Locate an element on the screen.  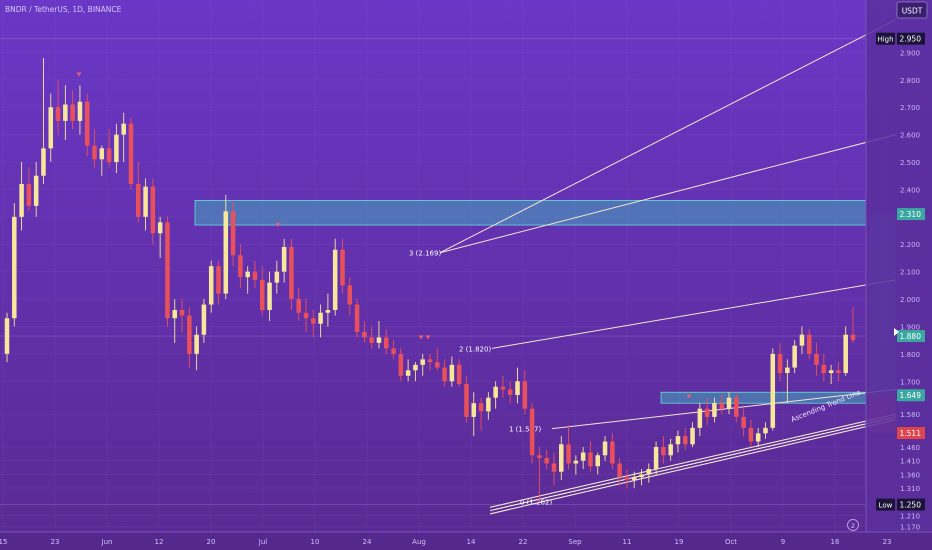
time-tick-label: Sep is located at coordinates (575, 542).